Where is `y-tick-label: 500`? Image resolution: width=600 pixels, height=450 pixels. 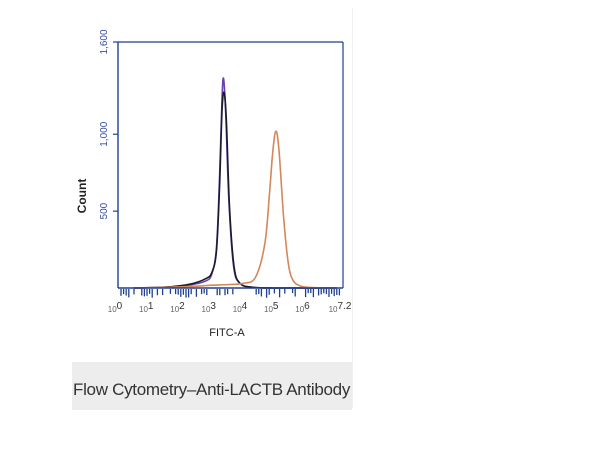
y-tick-label: 500 is located at coordinates (104, 210).